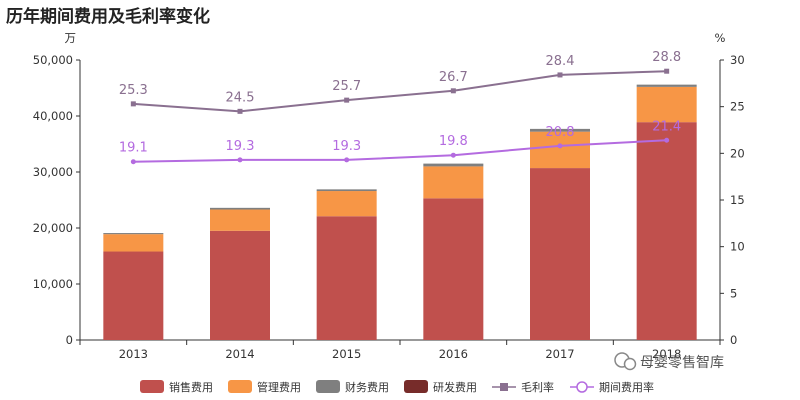  What do you see at coordinates (191, 387) in the screenshot?
I see `legend-label: 销售费用` at bounding box center [191, 387].